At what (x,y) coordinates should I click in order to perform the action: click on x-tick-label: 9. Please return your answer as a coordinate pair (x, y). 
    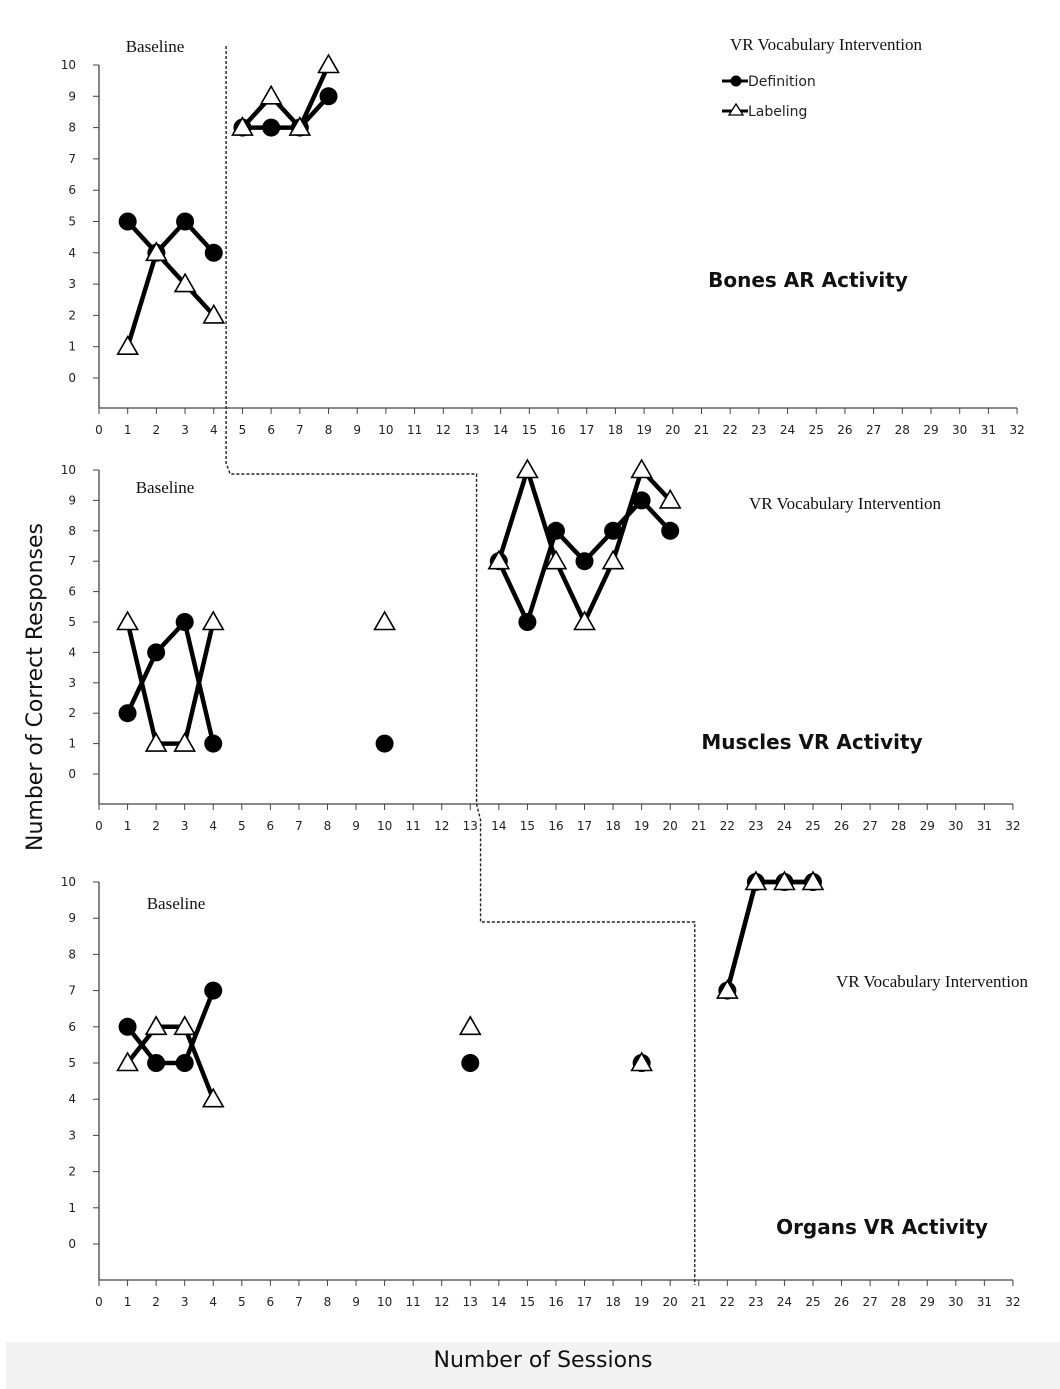
    Looking at the image, I should click on (357, 430).